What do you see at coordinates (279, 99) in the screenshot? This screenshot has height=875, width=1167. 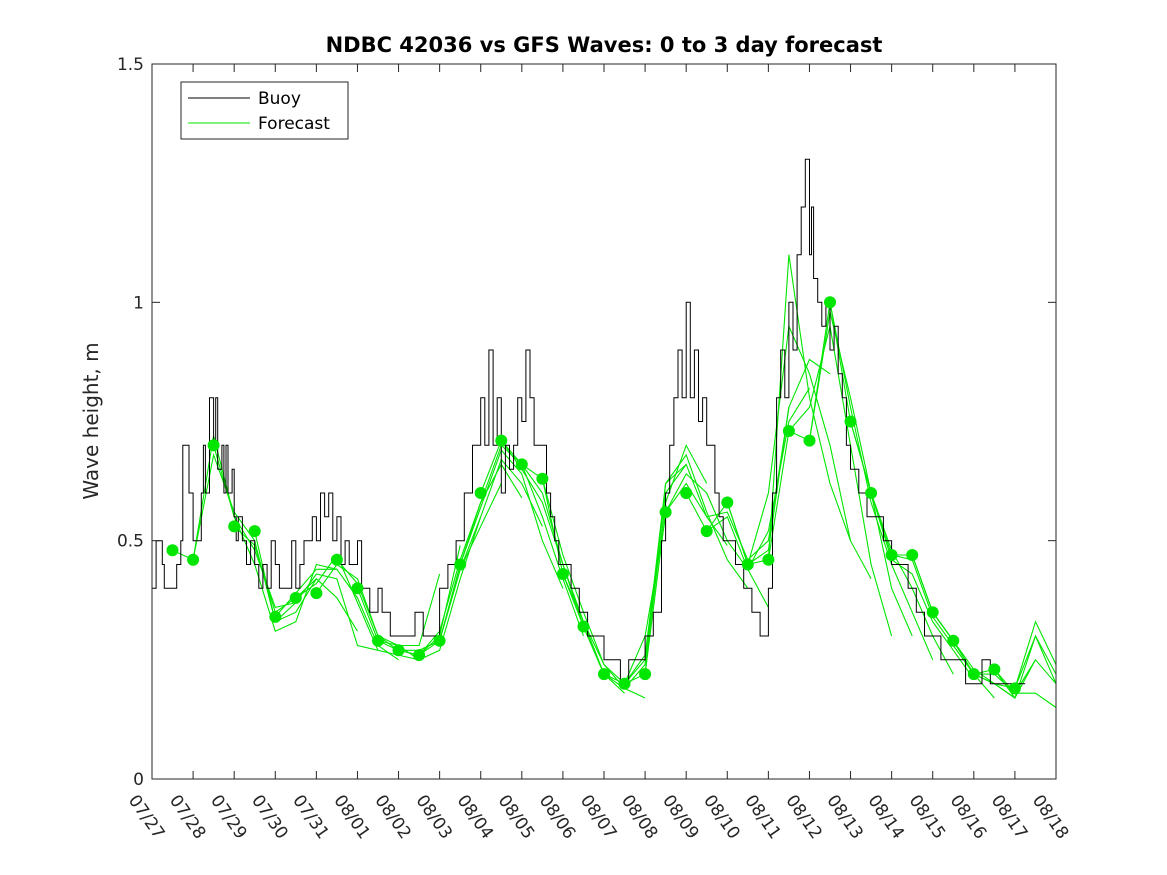 I see `legend-buoy-label: Buoy` at bounding box center [279, 99].